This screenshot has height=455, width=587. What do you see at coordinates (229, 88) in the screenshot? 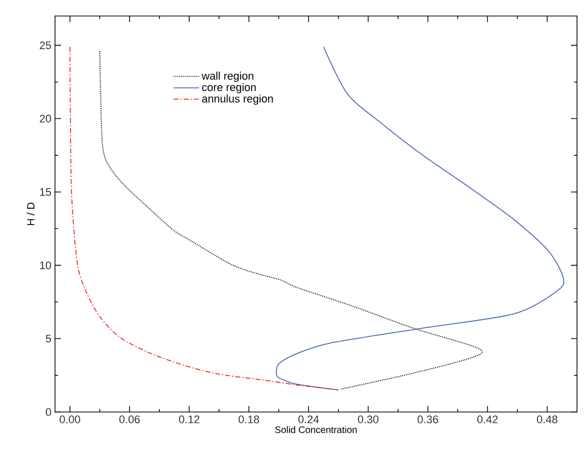
I see `legend-label: core region` at bounding box center [229, 88].